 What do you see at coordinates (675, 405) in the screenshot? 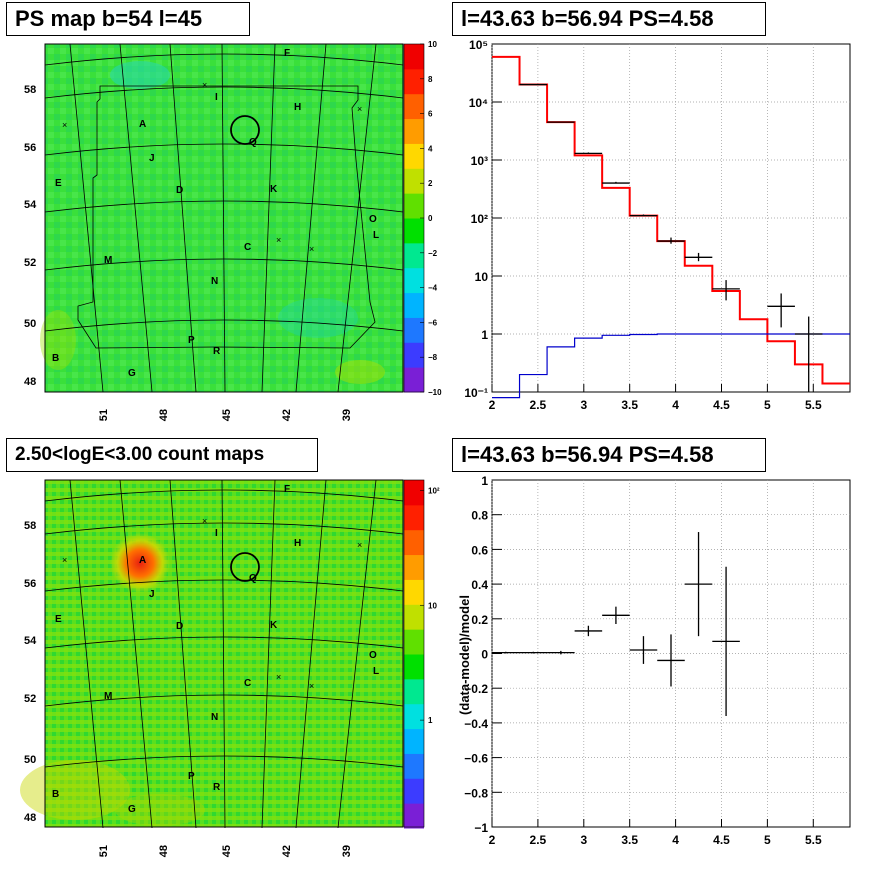
I see `spectrum-x-tick-label: 4` at bounding box center [675, 405].